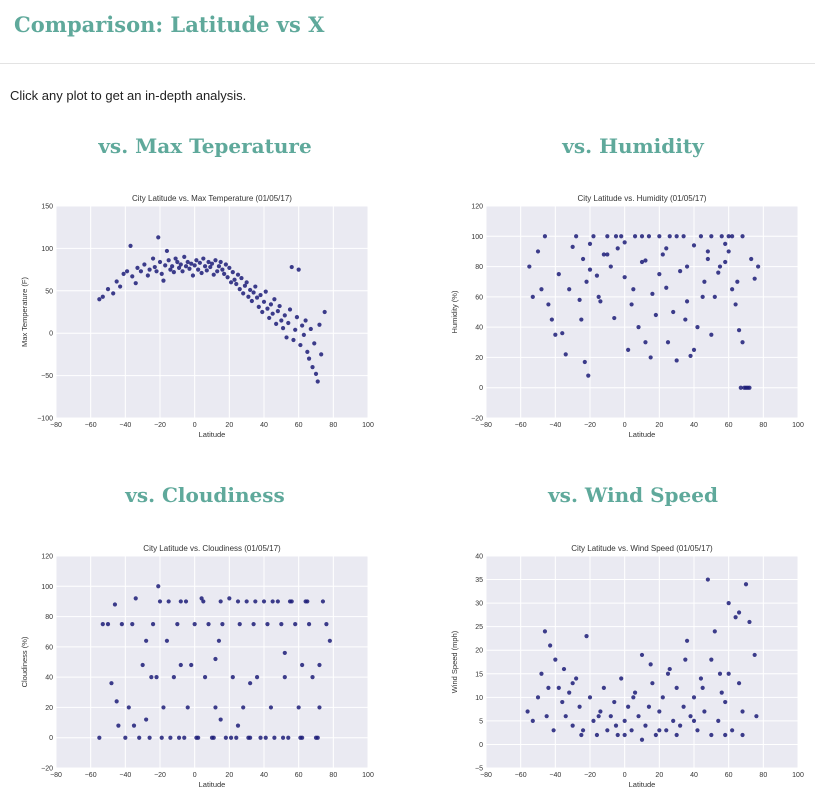 This screenshot has width=815, height=810. I want to click on y-tick-label: 150, so click(47, 207).